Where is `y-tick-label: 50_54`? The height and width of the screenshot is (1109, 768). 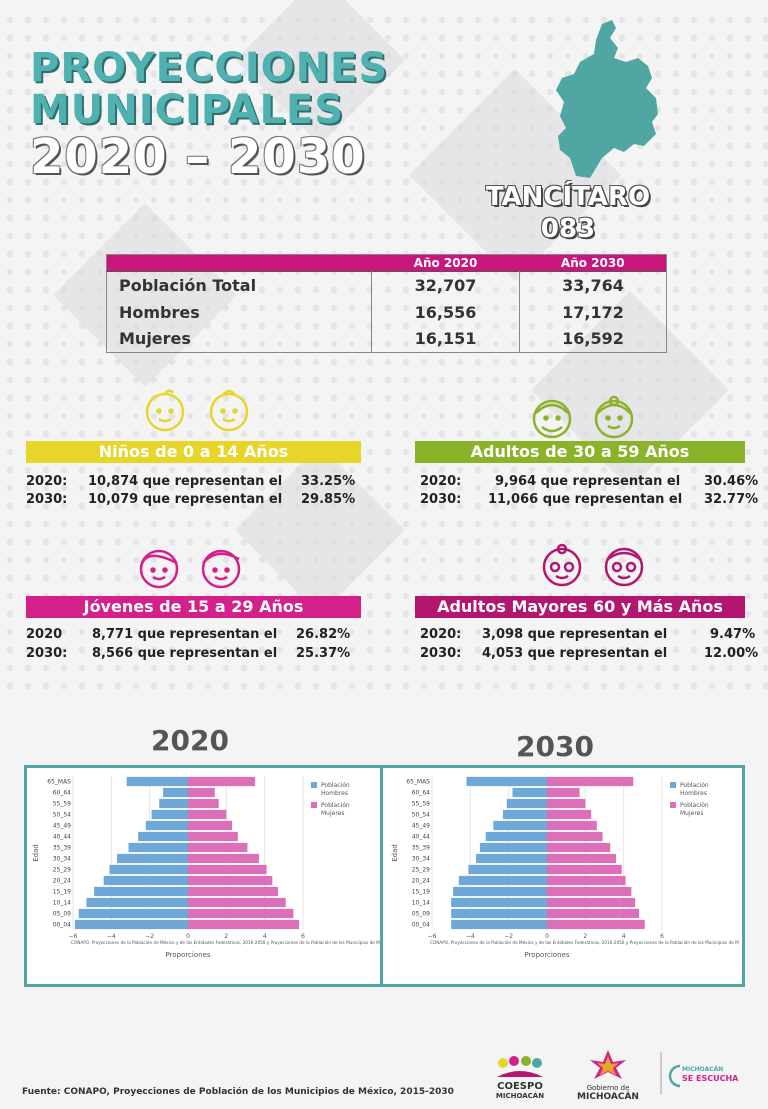
y-tick-label: 50_54 is located at coordinates (421, 815).